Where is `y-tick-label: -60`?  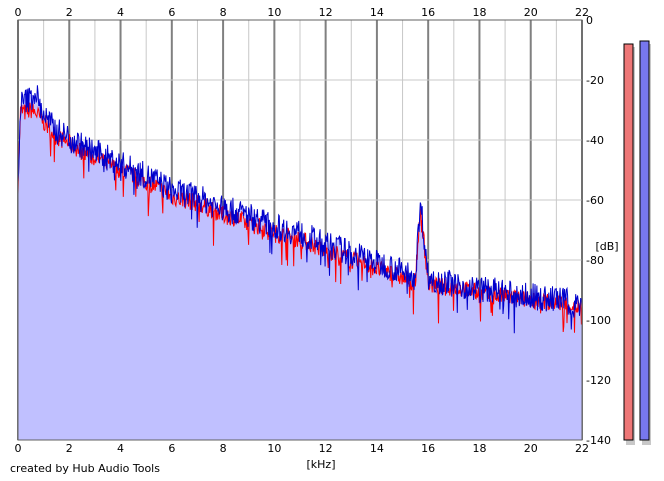
y-tick-label: -60 is located at coordinates (595, 200).